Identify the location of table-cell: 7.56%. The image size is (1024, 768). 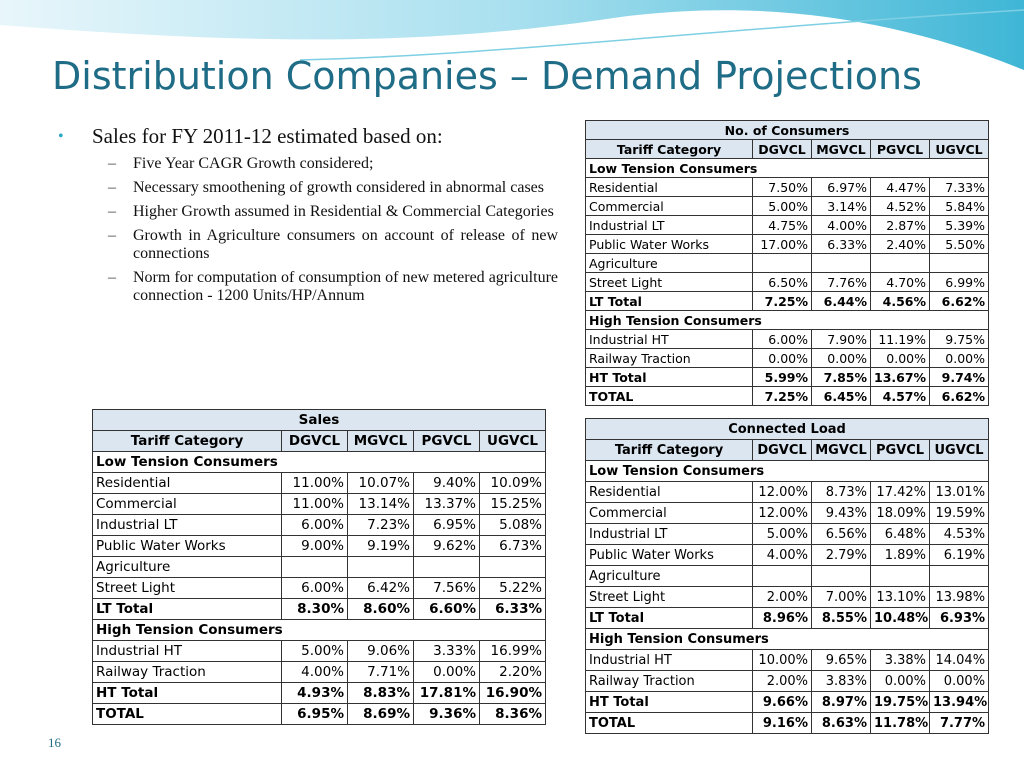
(446, 588).